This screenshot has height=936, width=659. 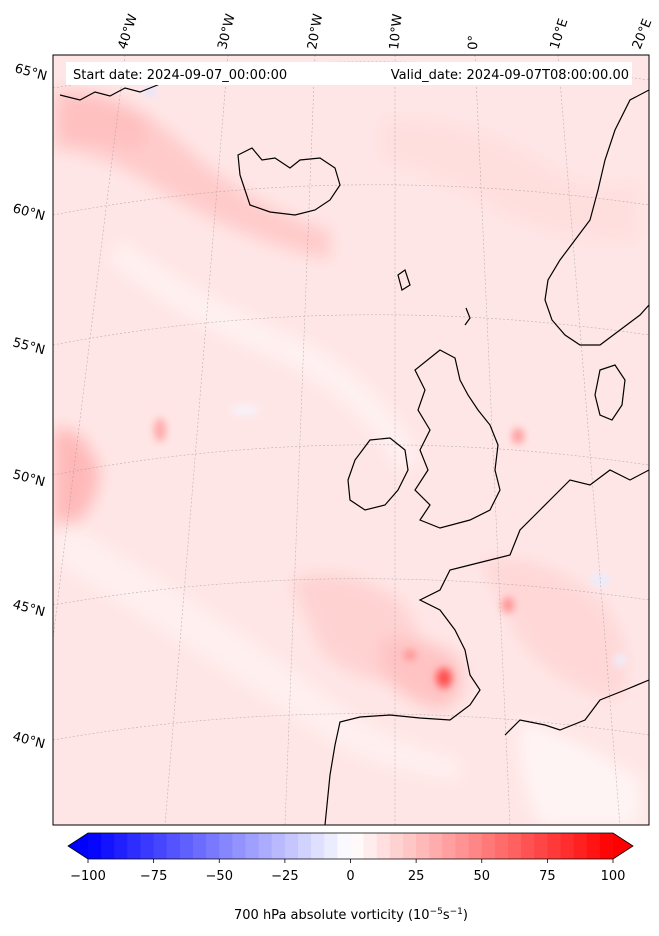 What do you see at coordinates (180, 75) in the screenshot?
I see `start-date-label: Start date: 2024-09-07_00:00:00` at bounding box center [180, 75].